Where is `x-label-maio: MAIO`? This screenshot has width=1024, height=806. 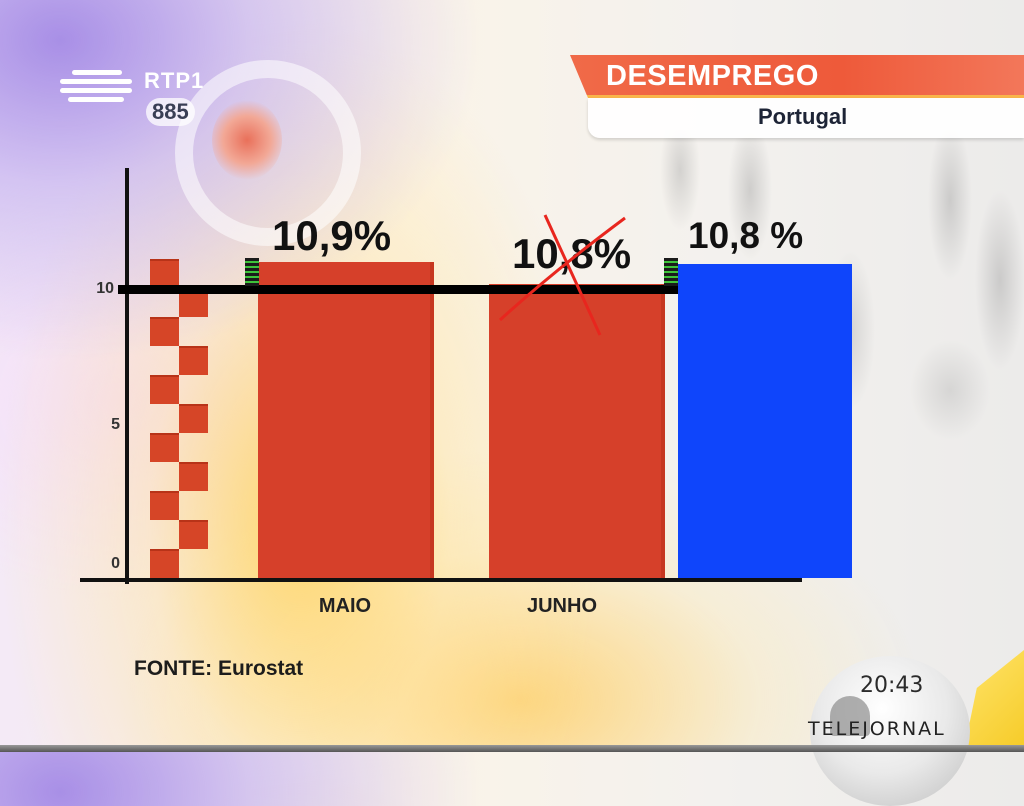
x-label-maio: MAIO is located at coordinates (345, 606).